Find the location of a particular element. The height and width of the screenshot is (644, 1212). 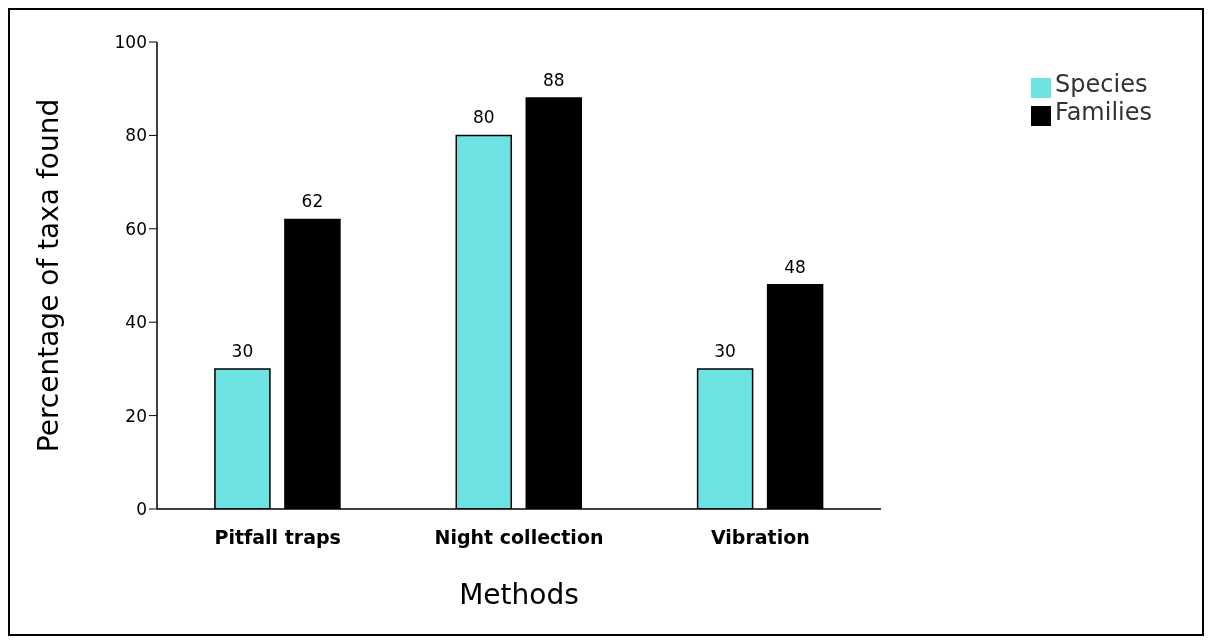

y-axis-title: Percentage of taxa found is located at coordinates (48, 275).